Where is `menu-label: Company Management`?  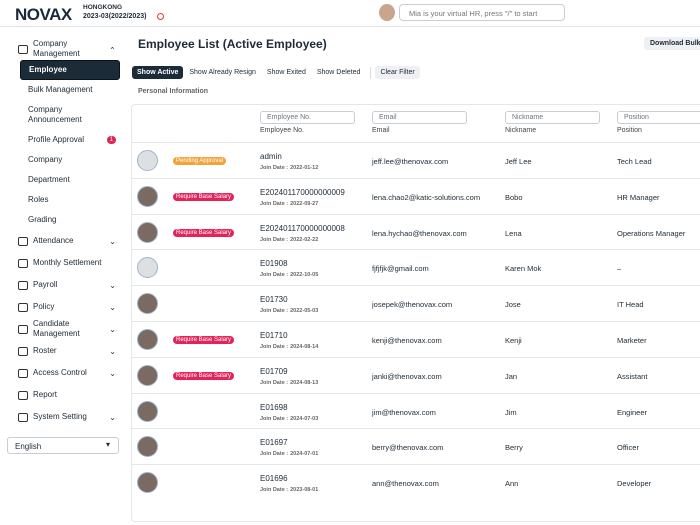 menu-label: Company Management is located at coordinates (56, 48).